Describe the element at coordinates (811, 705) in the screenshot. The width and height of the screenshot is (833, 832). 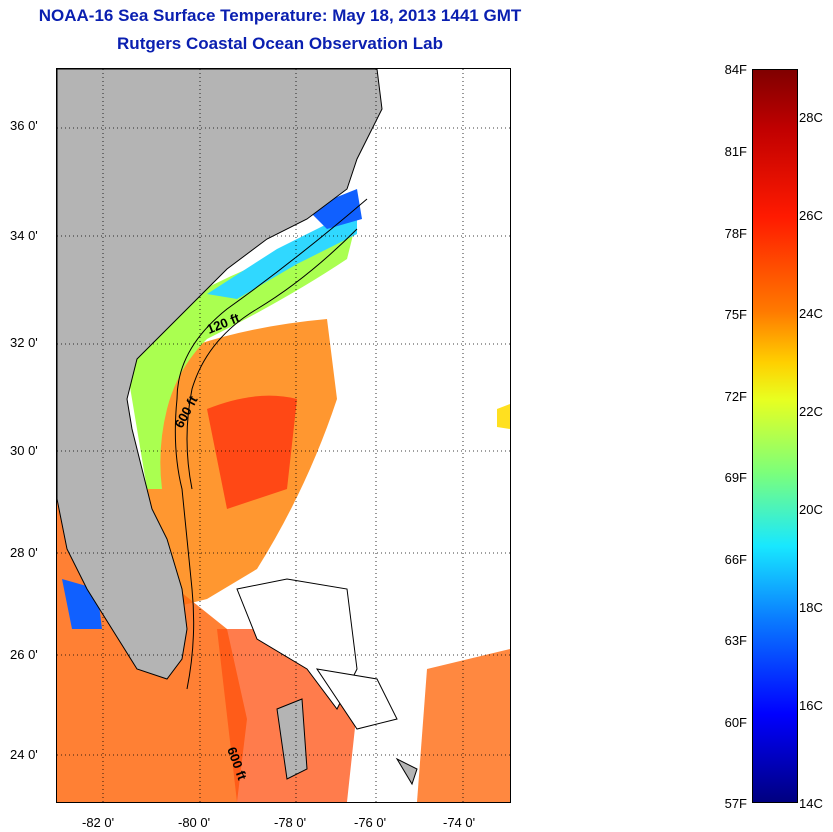
I see `colorbar-c-label: 16C` at that location.